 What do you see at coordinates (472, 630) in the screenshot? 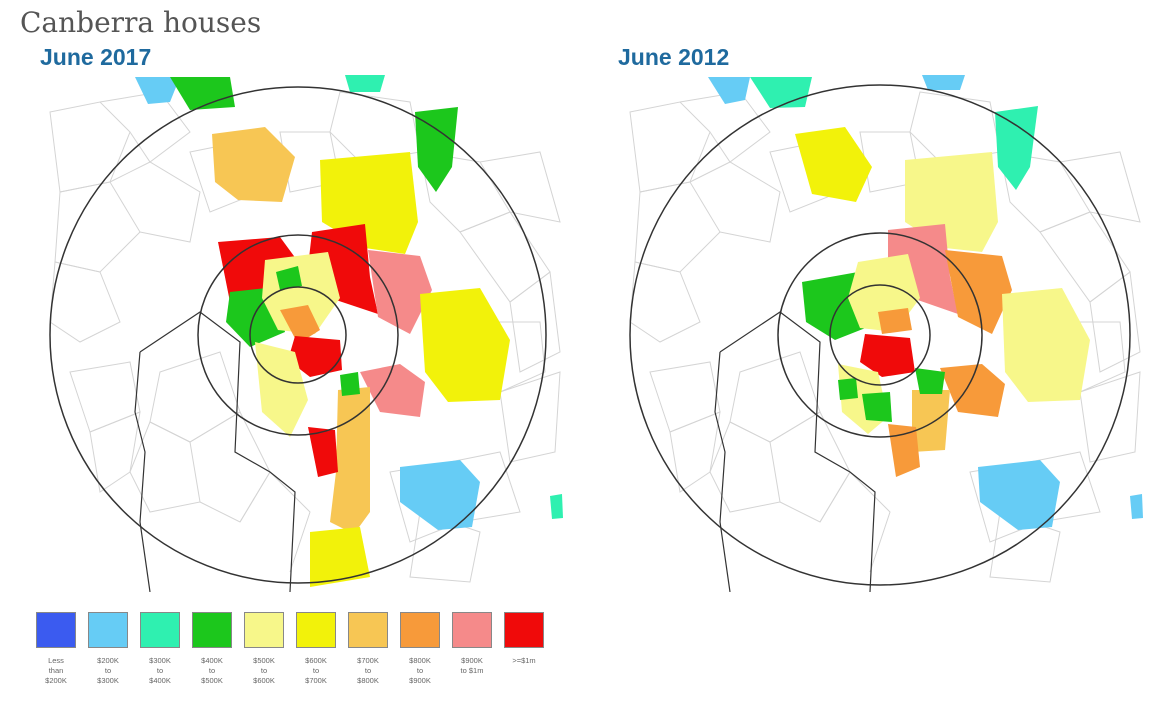
I see `legend-swatch-900k-1m` at bounding box center [472, 630].